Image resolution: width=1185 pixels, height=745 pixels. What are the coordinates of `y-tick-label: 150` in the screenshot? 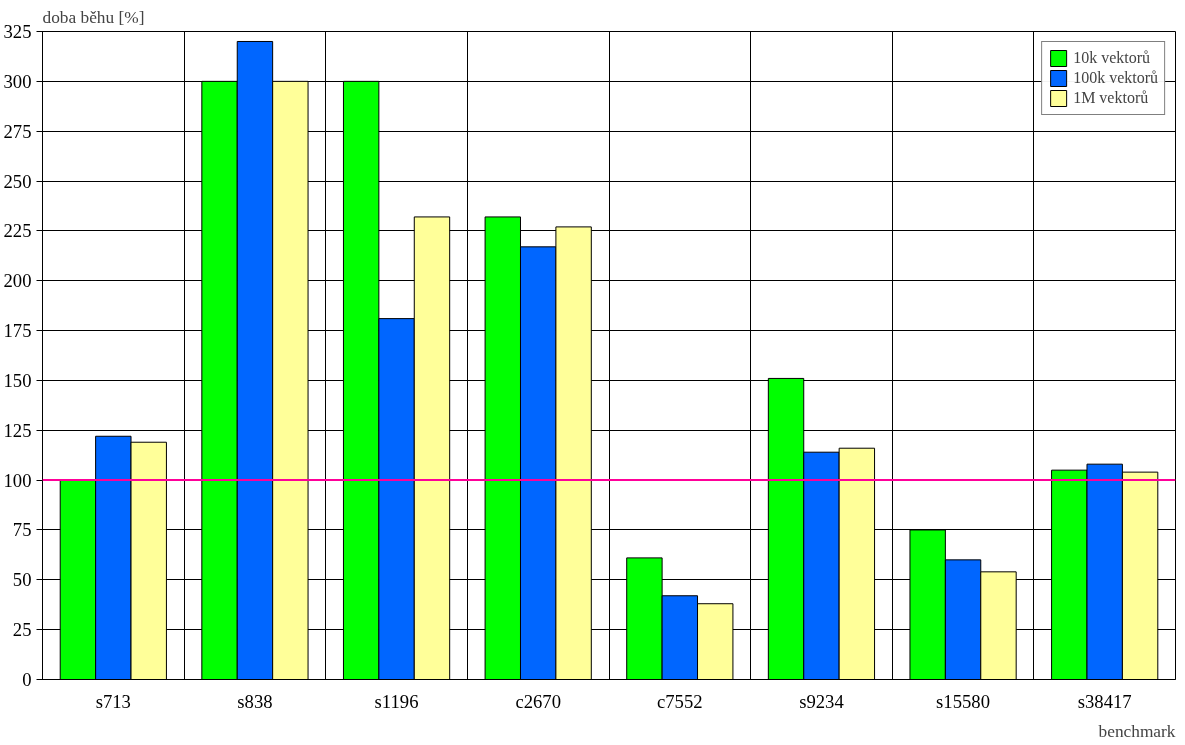 It's located at (17, 380).